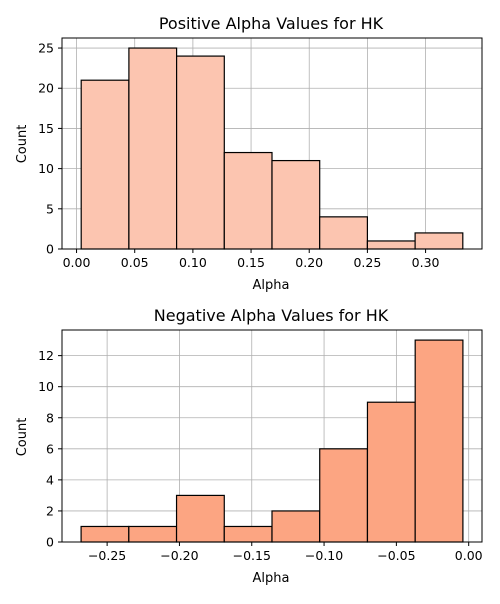  Describe the element at coordinates (252, 555) in the screenshot. I see `x-tick-label: −0.15` at that location.